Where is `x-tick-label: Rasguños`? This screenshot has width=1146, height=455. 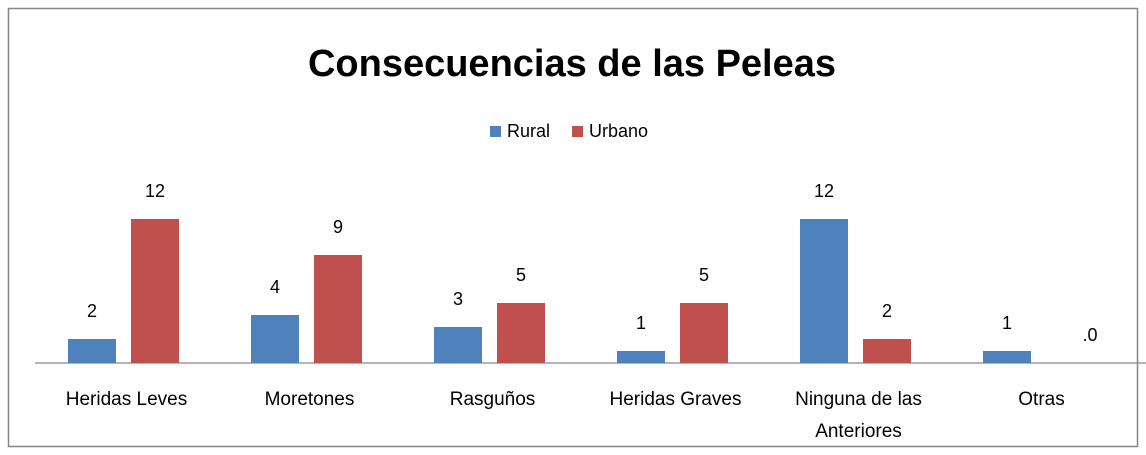 x-tick-label: Rasguños is located at coordinates (492, 399).